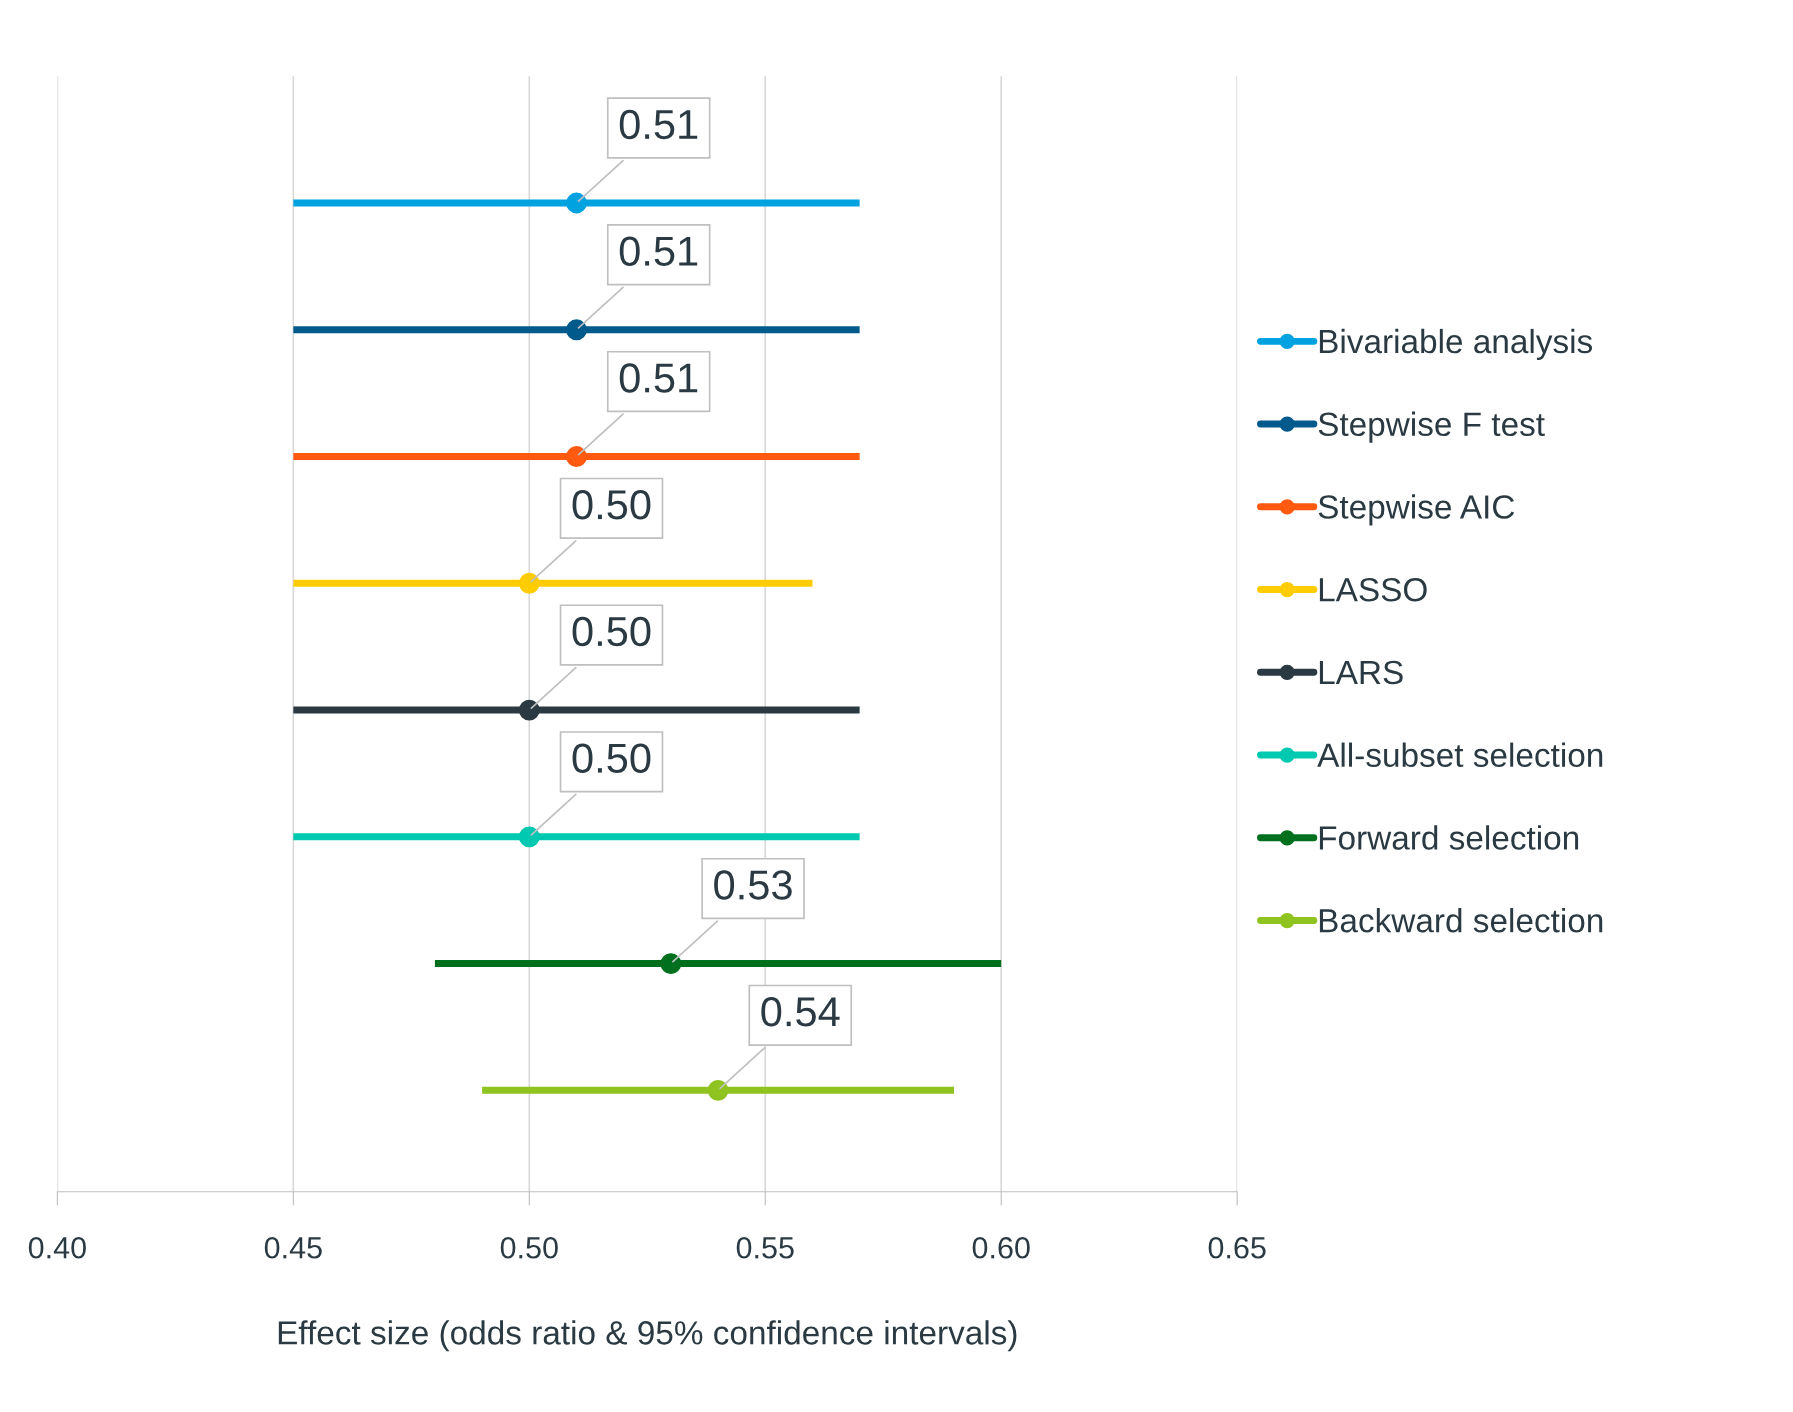  Describe the element at coordinates (800, 1012) in the screenshot. I see `data-label: 0.54` at that location.